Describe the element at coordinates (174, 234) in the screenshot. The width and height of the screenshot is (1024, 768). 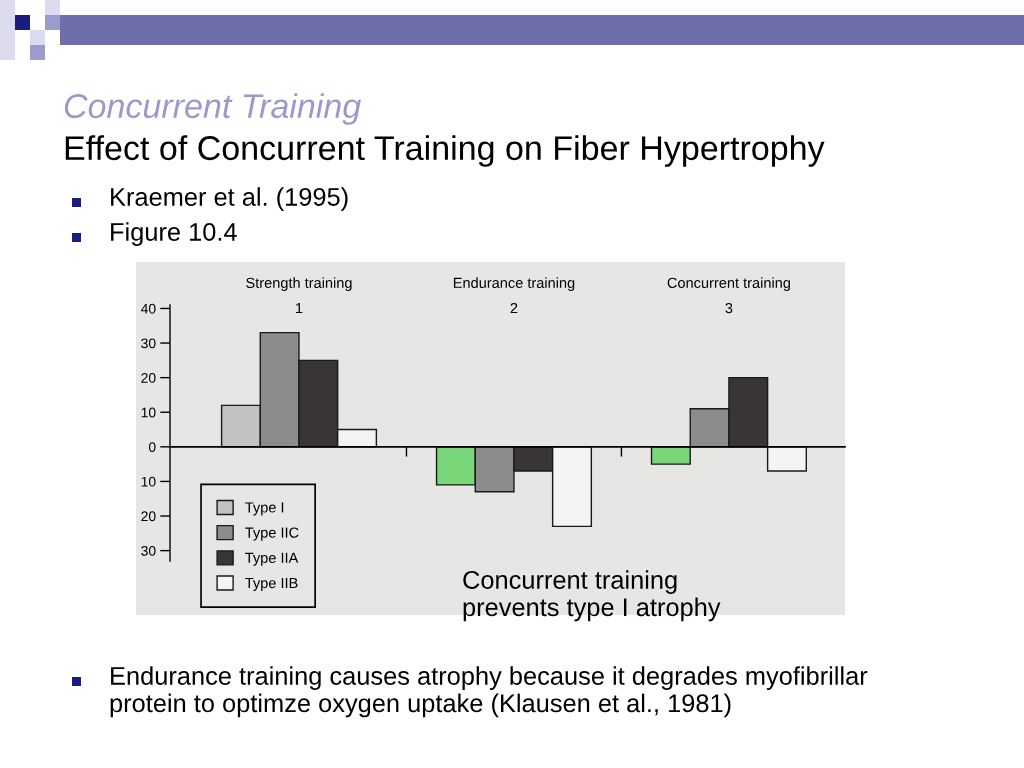
I see `caption: Figure 10.4` at that location.